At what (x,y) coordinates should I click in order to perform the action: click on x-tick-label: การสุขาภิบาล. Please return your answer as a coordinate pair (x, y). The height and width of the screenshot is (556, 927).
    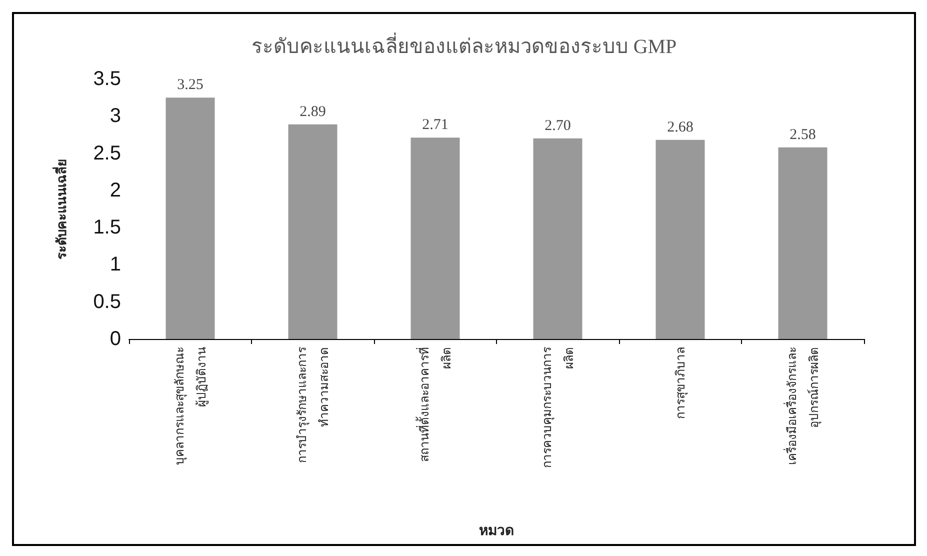
    Looking at the image, I should click on (680, 383).